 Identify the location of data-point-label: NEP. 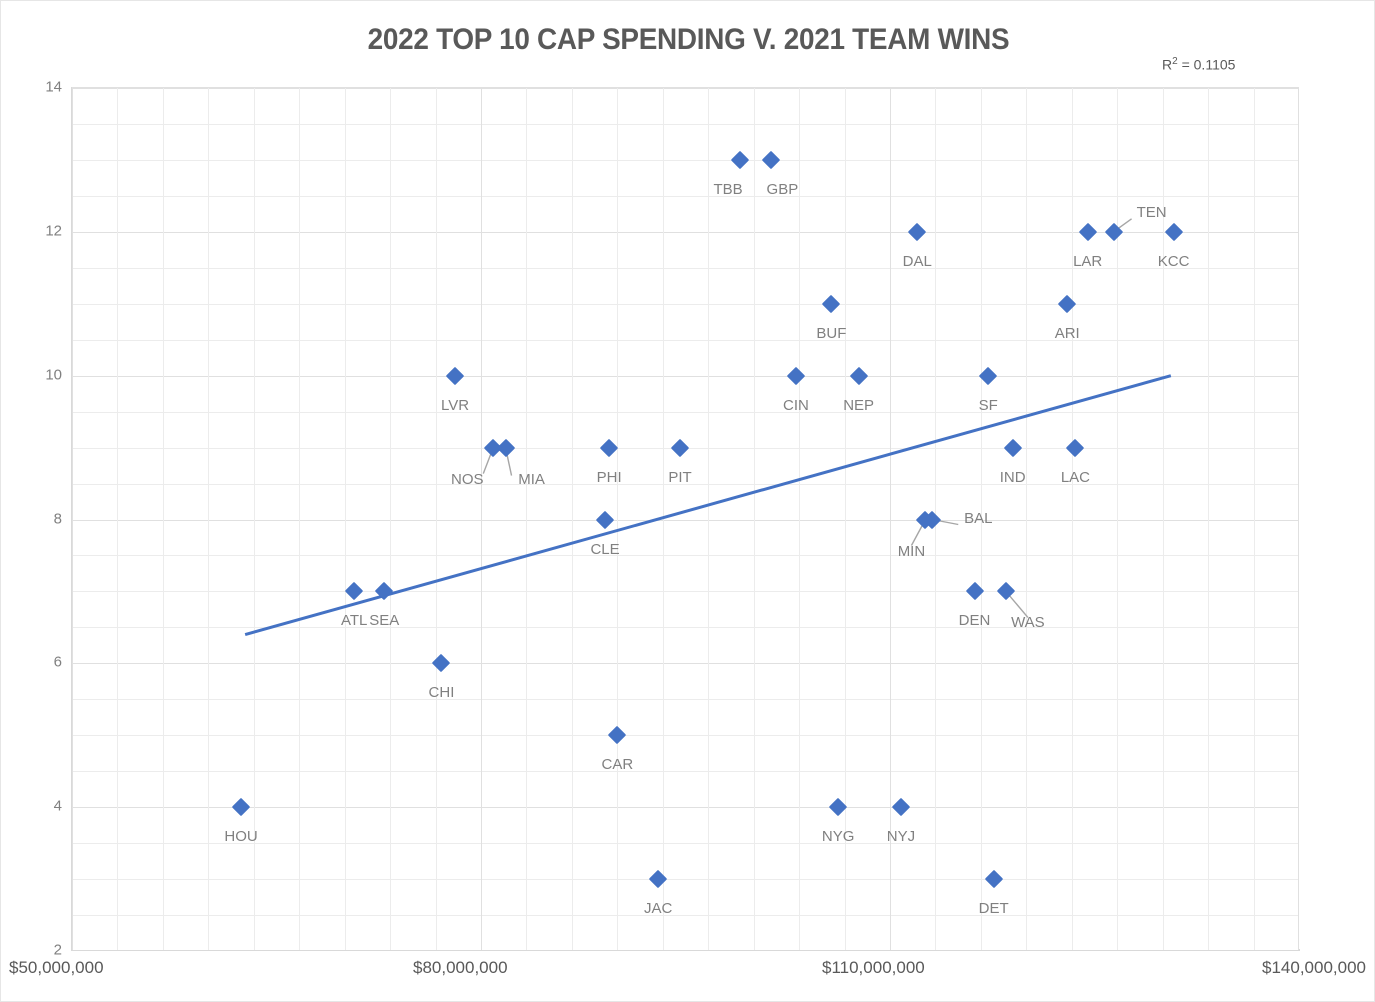
(859, 405).